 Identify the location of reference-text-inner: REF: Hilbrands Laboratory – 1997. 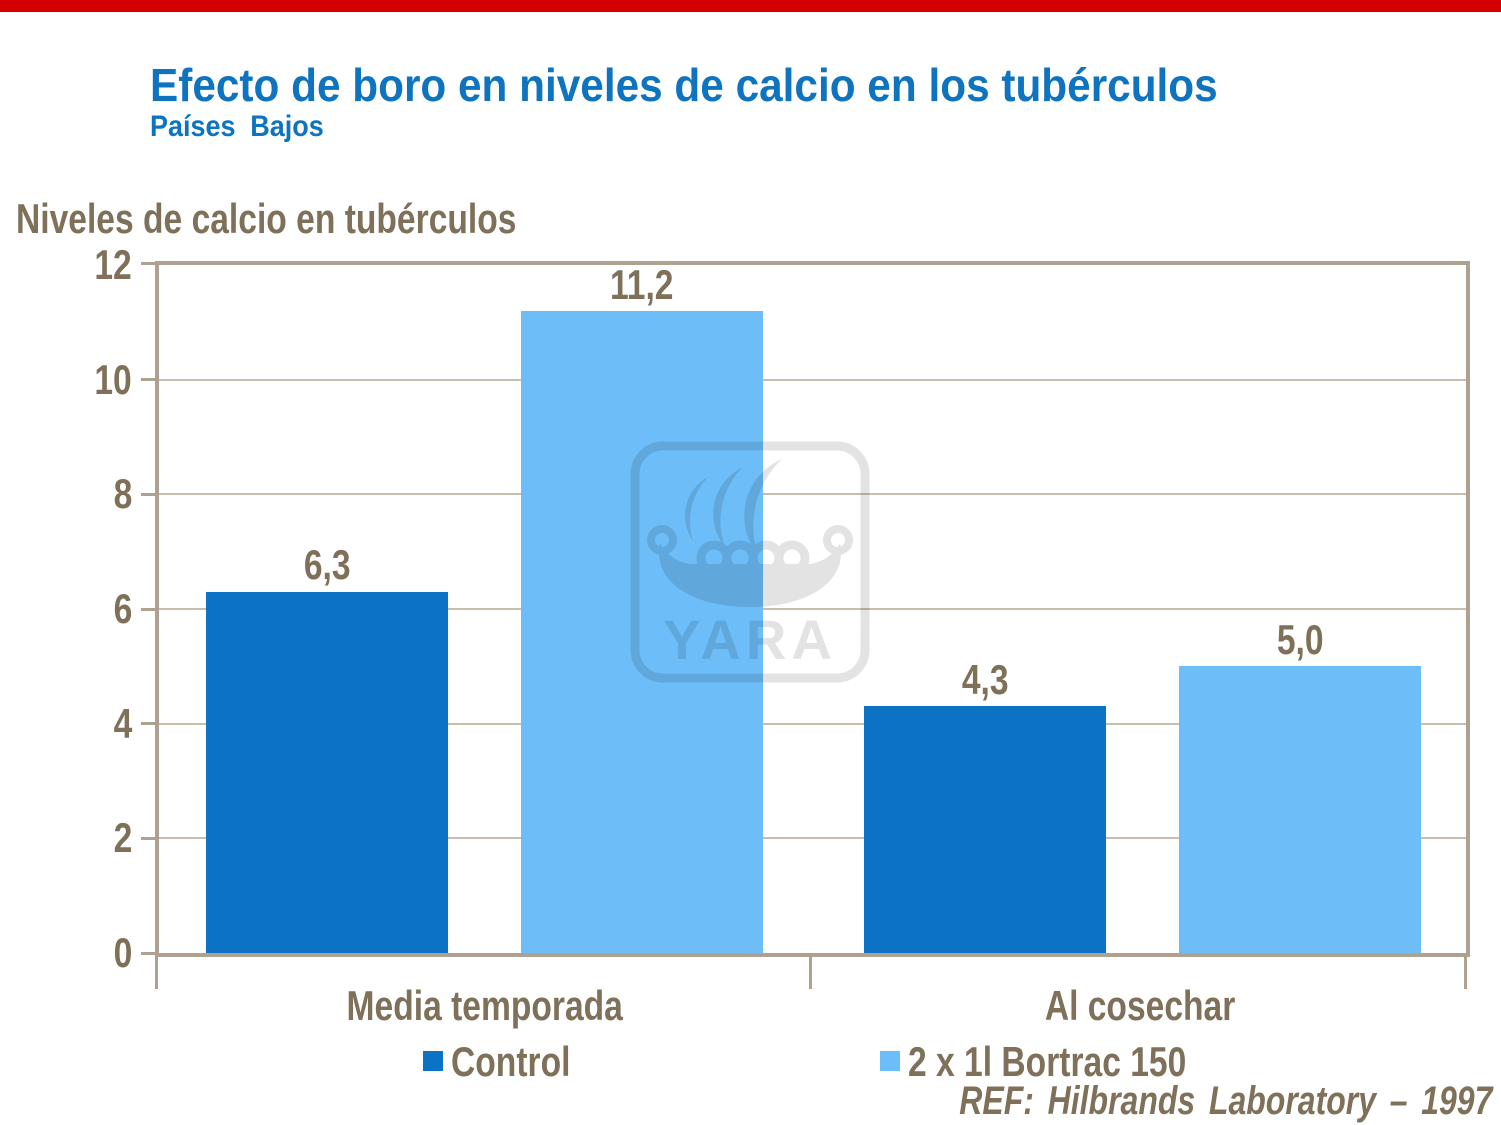
(1225, 1101).